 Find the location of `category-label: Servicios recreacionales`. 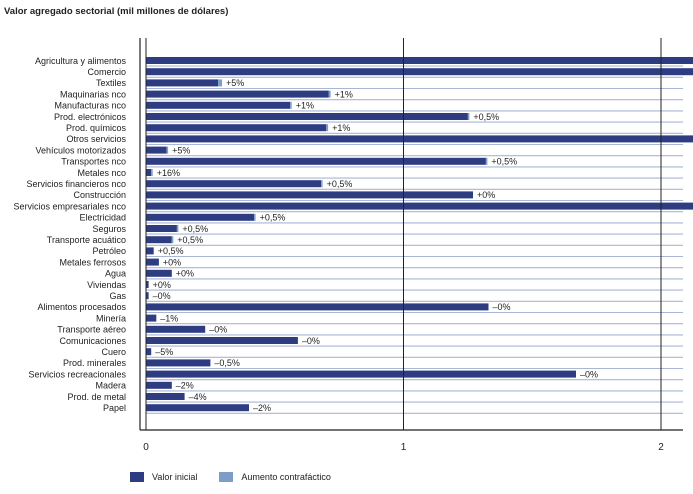

category-label: Servicios recreacionales is located at coordinates (77, 374).